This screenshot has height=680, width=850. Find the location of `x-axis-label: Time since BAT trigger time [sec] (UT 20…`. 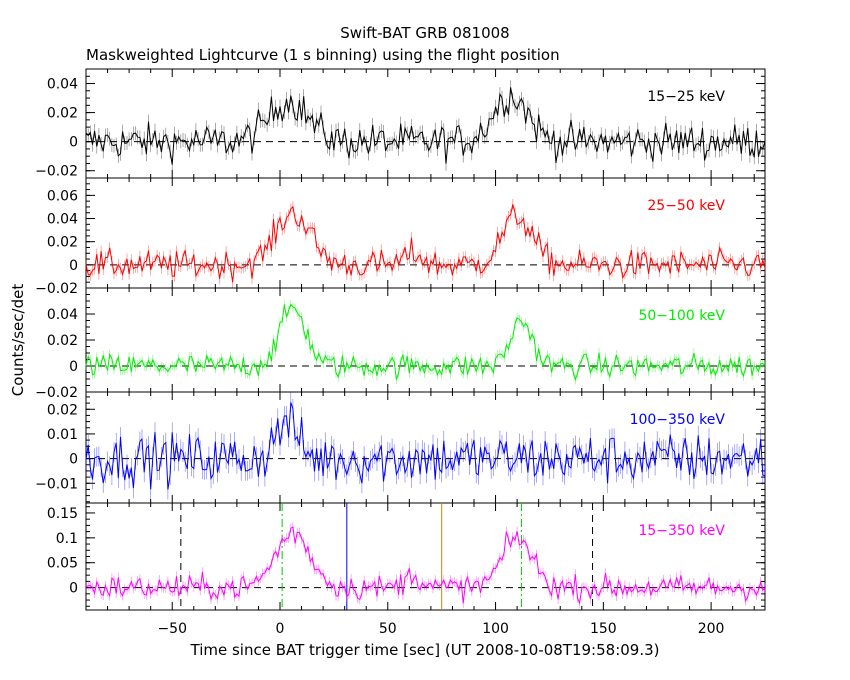

x-axis-label: Time since BAT trigger time [sec] (UT 20… is located at coordinates (425, 650).